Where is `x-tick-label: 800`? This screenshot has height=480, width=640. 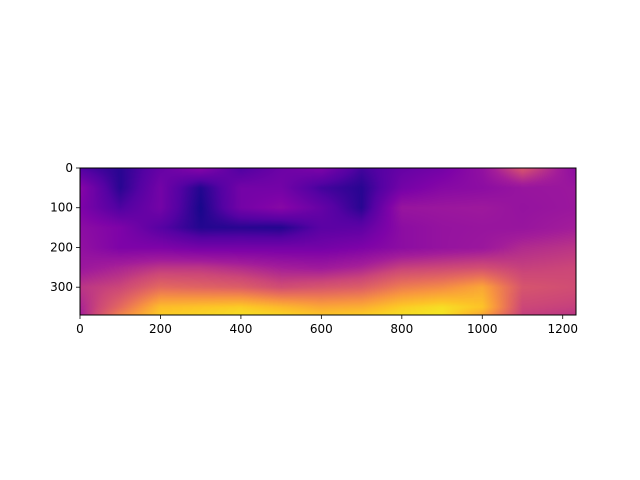 x-tick-label: 800 is located at coordinates (401, 329).